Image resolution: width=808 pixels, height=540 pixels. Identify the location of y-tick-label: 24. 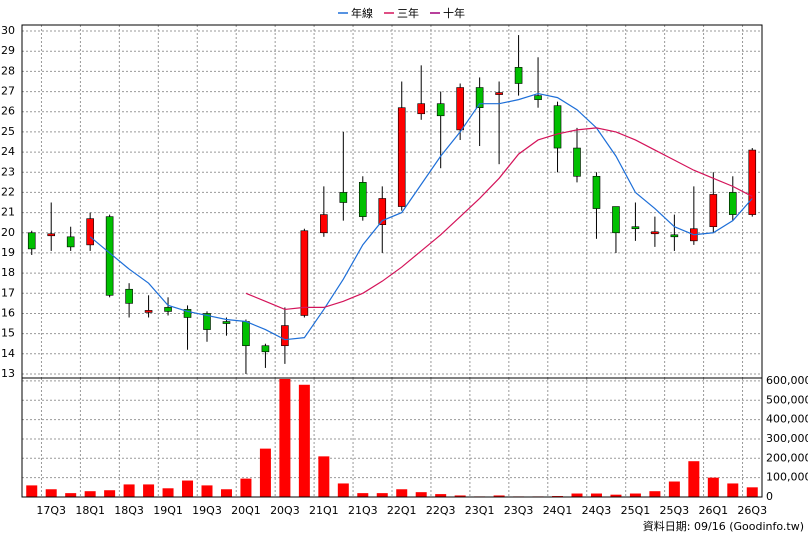
(8, 151).